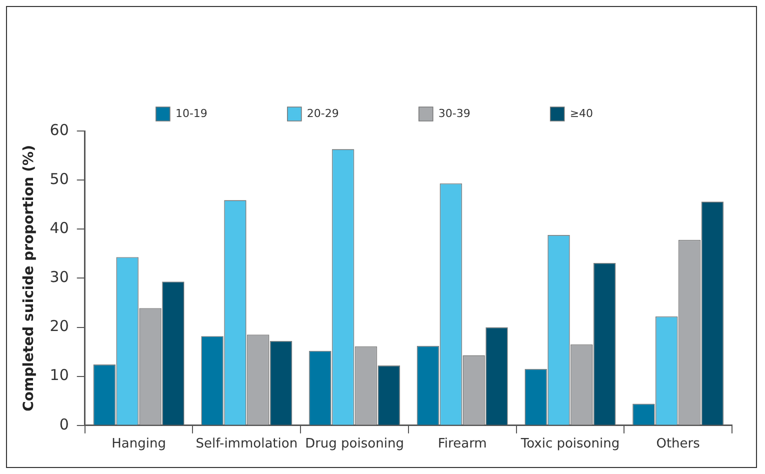 Image resolution: width=765 pixels, height=474 pixels. What do you see at coordinates (59, 179) in the screenshot?
I see `y-tick-label: 50` at bounding box center [59, 179].